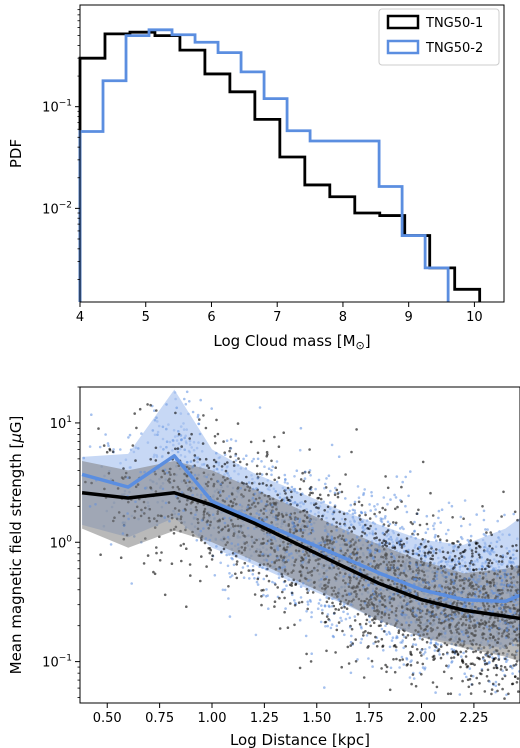 The height and width of the screenshot is (748, 520). What do you see at coordinates (61, 423) in the screenshot?
I see `scatter-y-tick-label: 10¹` at bounding box center [61, 423].